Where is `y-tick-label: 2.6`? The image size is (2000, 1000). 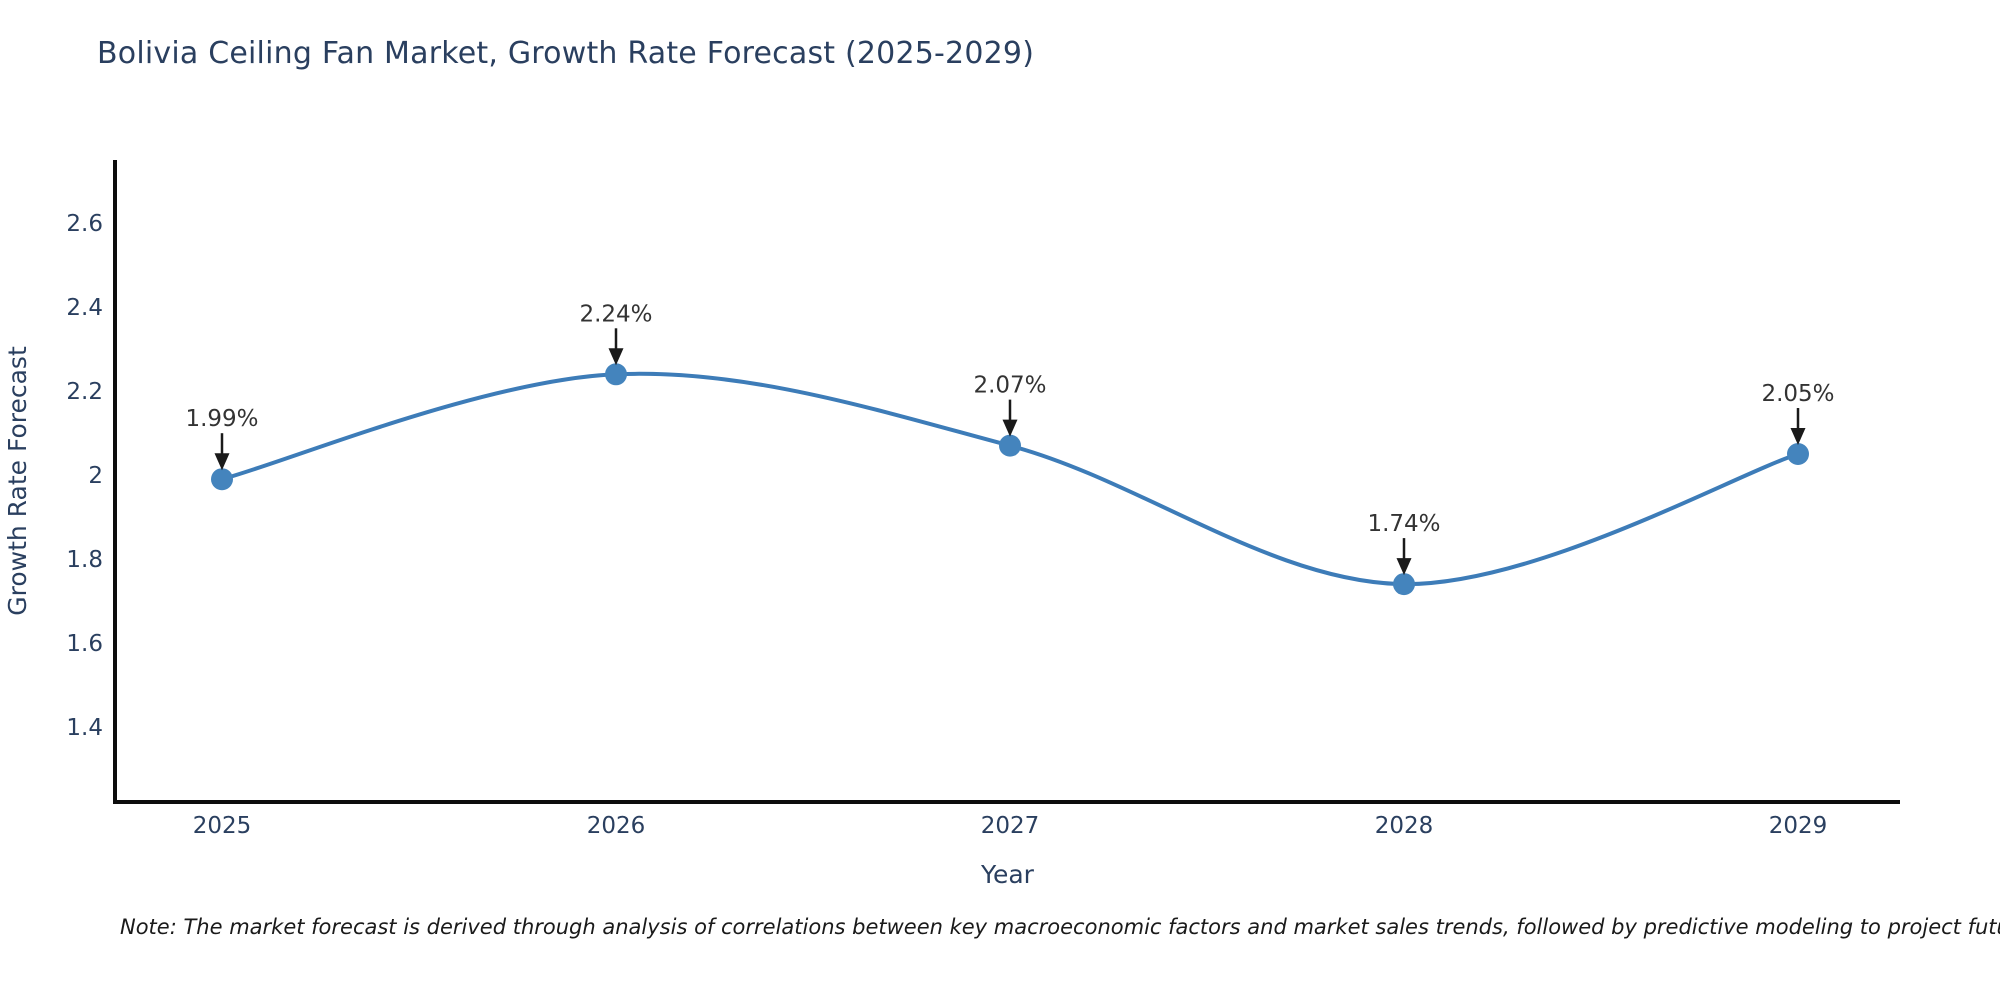
y-tick-label: 2.6 is located at coordinates (84, 224).